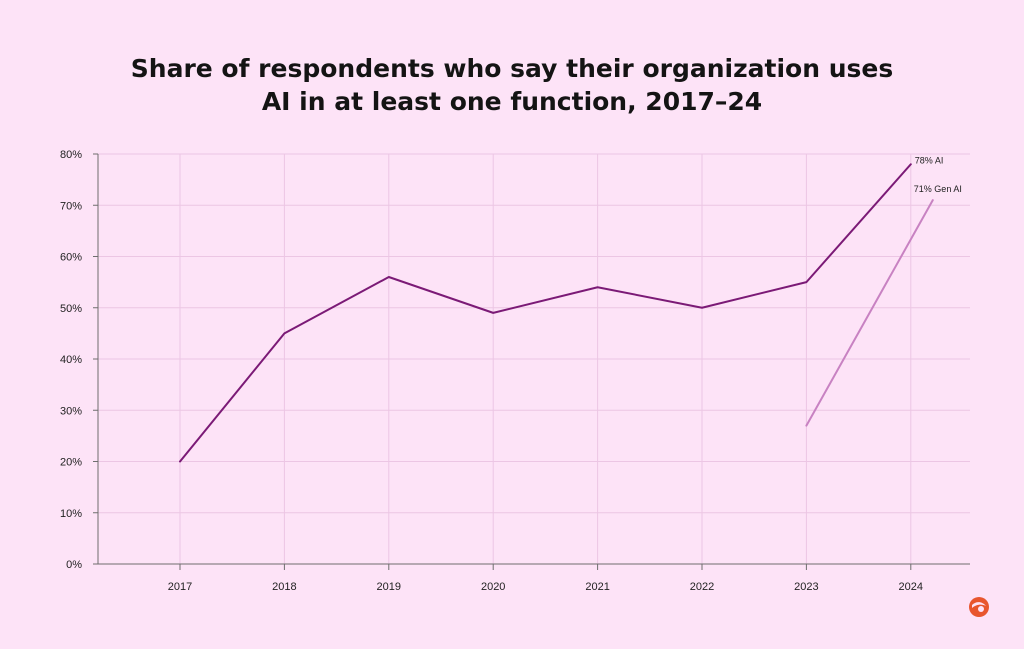 Image resolution: width=1024 pixels, height=649 pixels. What do you see at coordinates (929, 160) in the screenshot?
I see `series-end-label: 78% AI` at bounding box center [929, 160].